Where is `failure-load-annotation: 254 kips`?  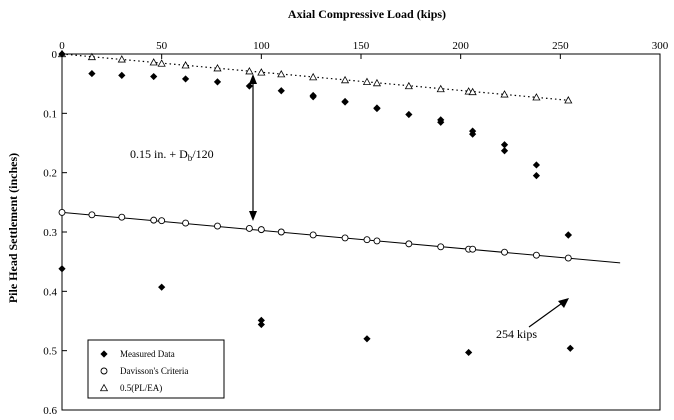 failure-load-annotation: 254 kips is located at coordinates (532, 319).